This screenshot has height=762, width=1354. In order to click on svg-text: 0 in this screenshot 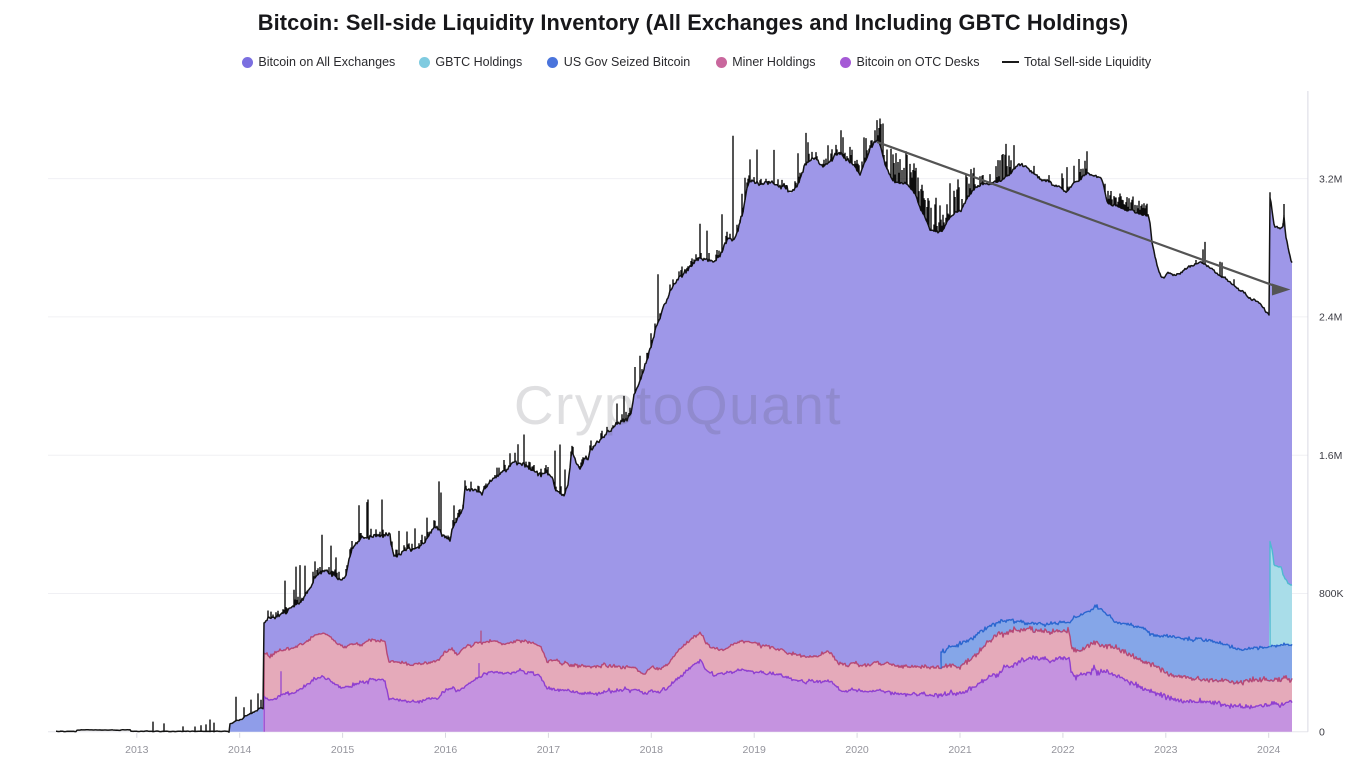, I will do `click(1322, 732)`.